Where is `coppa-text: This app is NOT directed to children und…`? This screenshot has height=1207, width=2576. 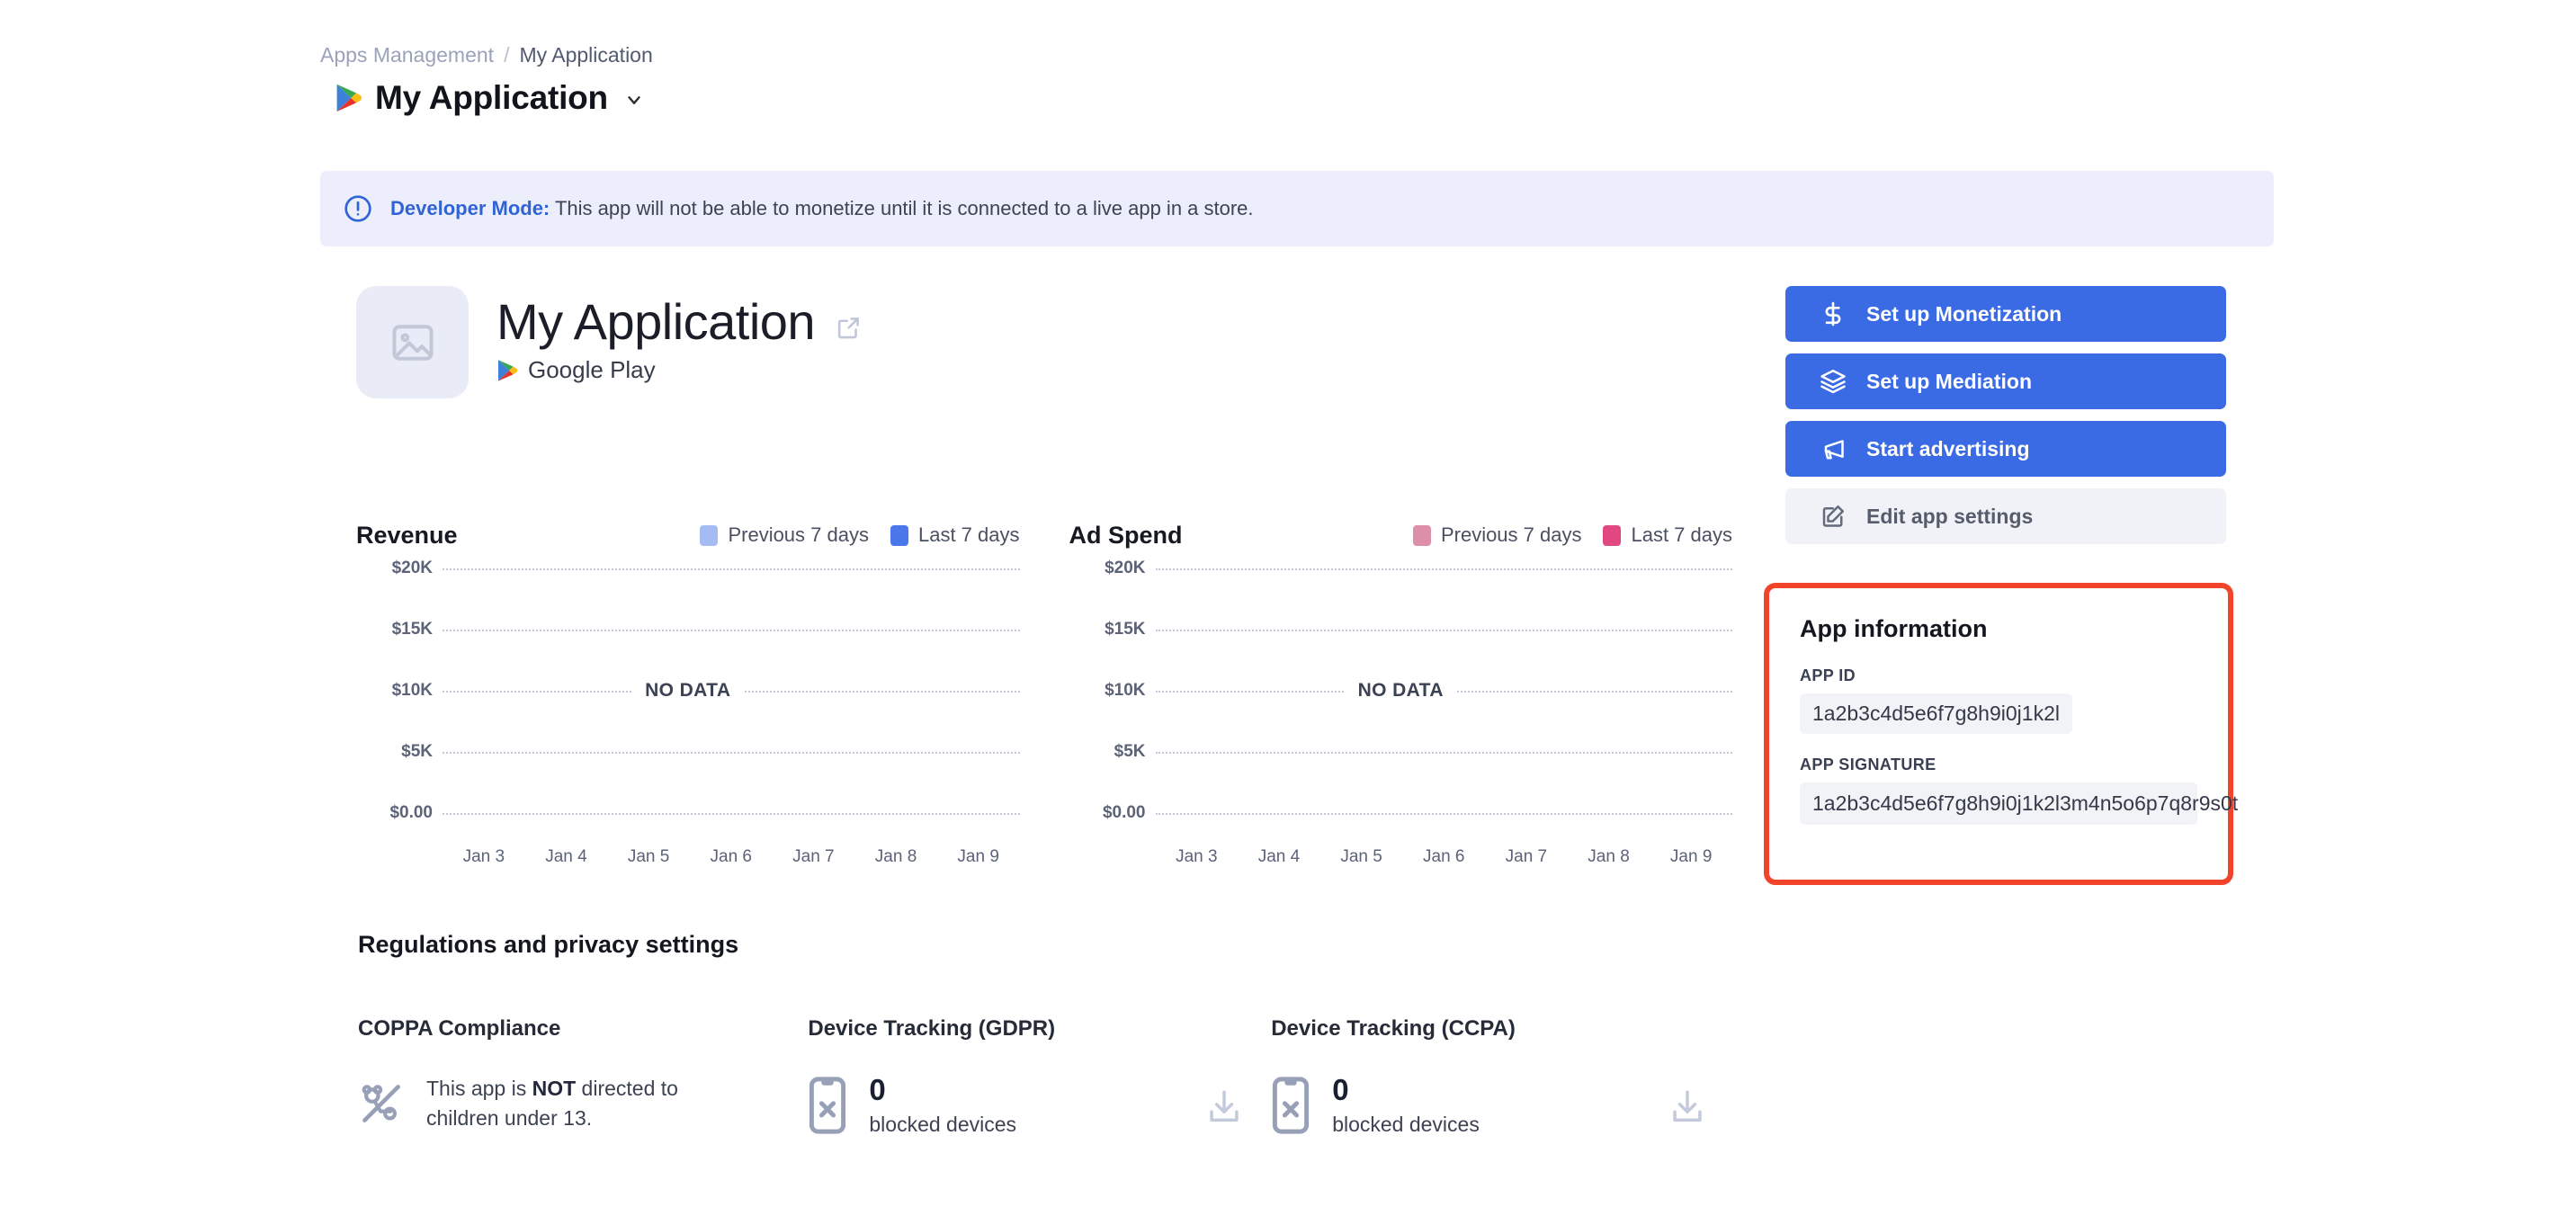
coppa-text: This app is NOT directed to children und… is located at coordinates (574, 1103).